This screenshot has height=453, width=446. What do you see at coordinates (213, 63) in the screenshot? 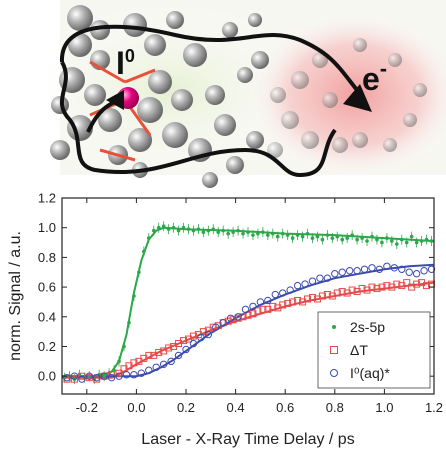
I see `cavity-outline-top` at bounding box center [213, 63].